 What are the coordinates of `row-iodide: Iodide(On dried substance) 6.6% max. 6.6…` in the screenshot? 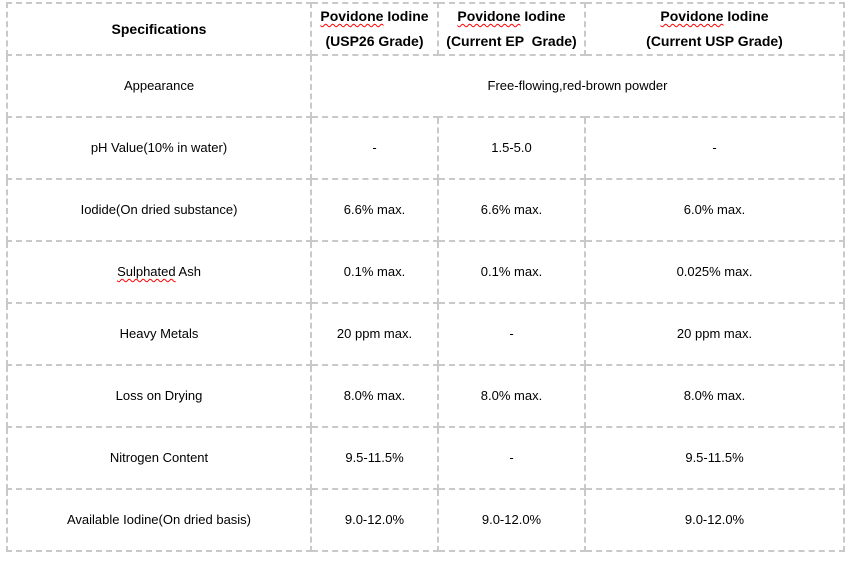 It's located at (425, 210).